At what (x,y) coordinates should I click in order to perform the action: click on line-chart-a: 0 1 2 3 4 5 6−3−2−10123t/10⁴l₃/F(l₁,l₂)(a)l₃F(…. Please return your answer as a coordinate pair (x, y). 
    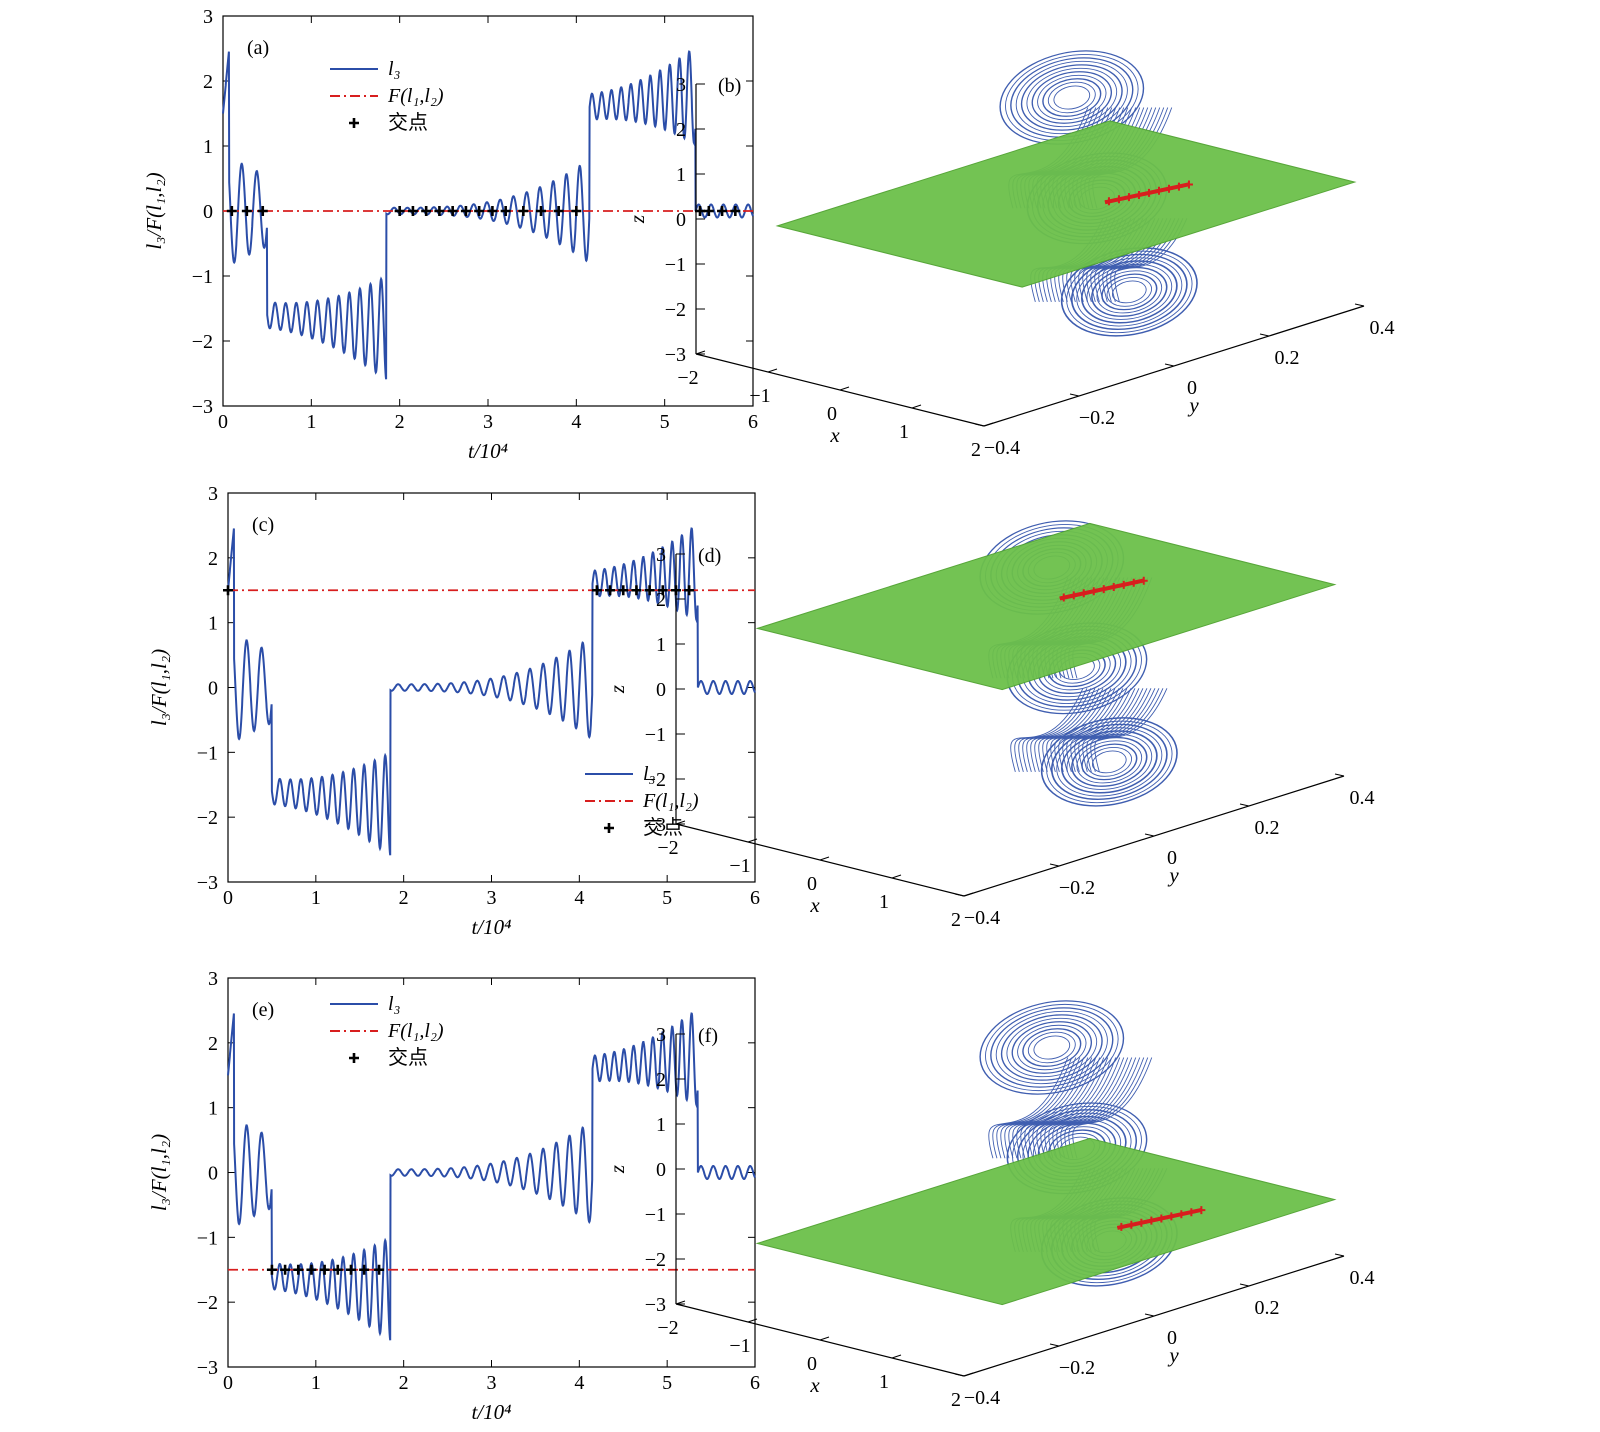
    Looking at the image, I should click on (450, 234).